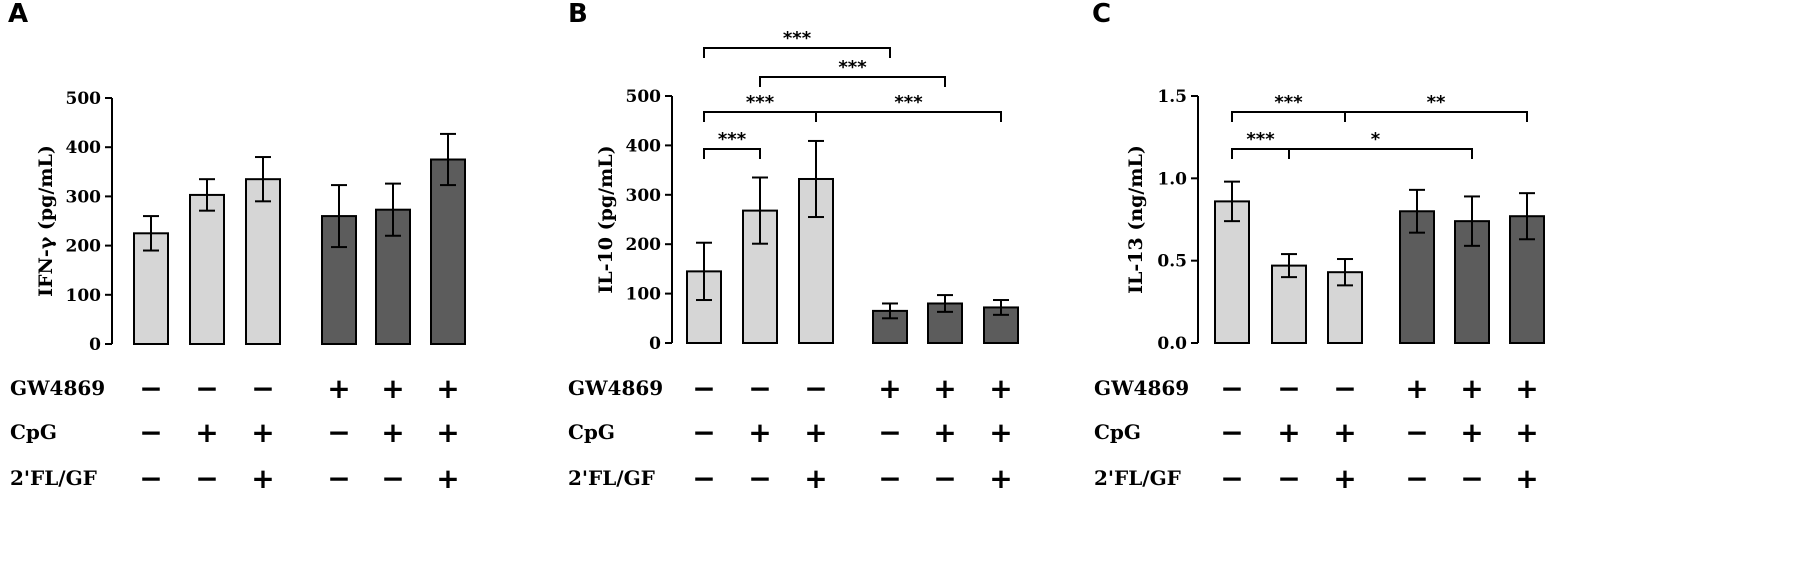  I want to click on treatment-row-label: CpG, so click(33, 432).